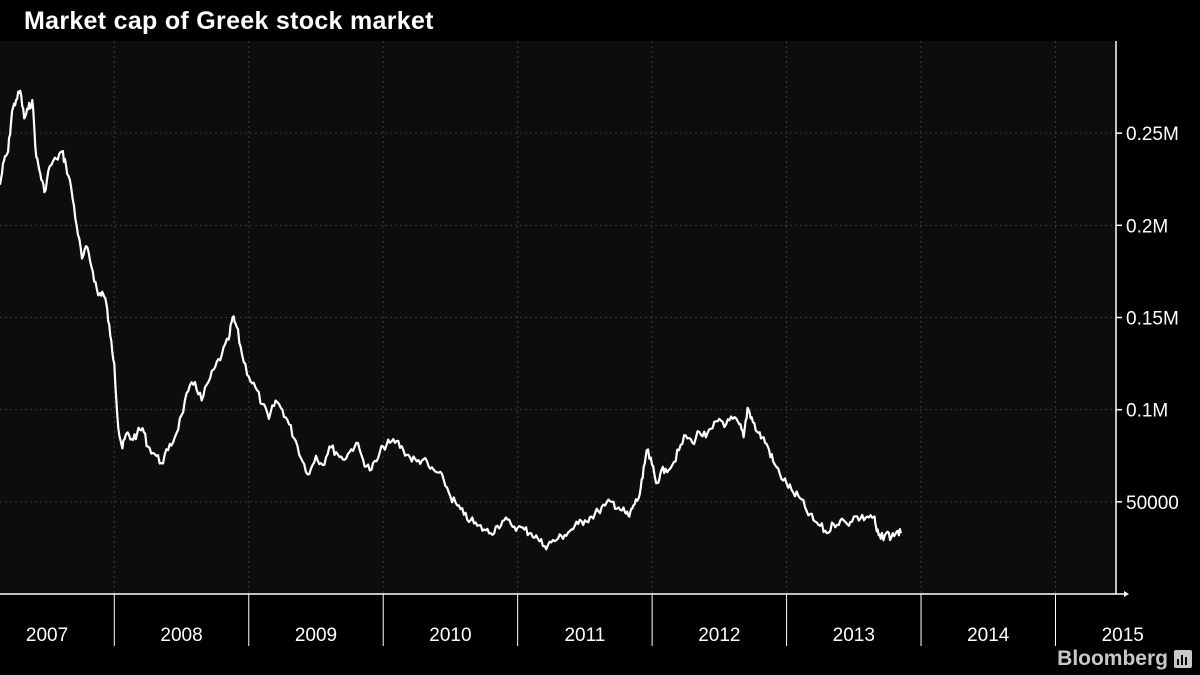 The width and height of the screenshot is (1200, 675). I want to click on x-tick-label: 2010, so click(450, 635).